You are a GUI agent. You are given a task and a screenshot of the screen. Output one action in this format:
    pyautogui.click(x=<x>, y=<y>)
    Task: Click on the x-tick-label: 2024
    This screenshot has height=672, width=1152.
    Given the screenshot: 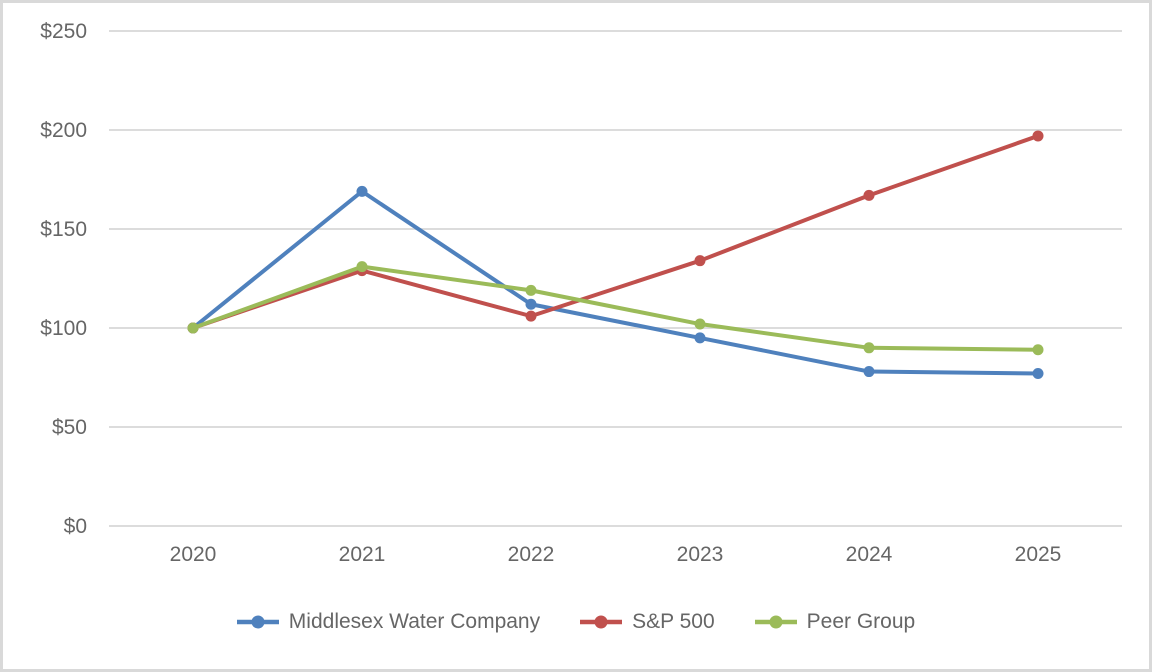 What is the action you would take?
    pyautogui.click(x=869, y=554)
    